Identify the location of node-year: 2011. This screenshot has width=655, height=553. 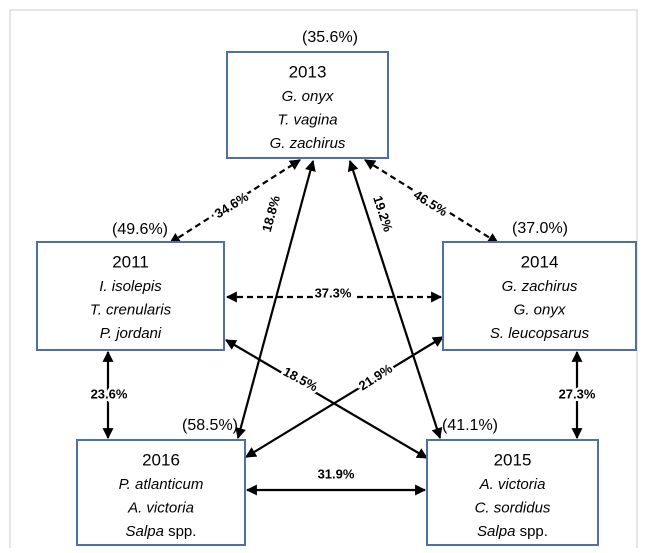
(130, 261).